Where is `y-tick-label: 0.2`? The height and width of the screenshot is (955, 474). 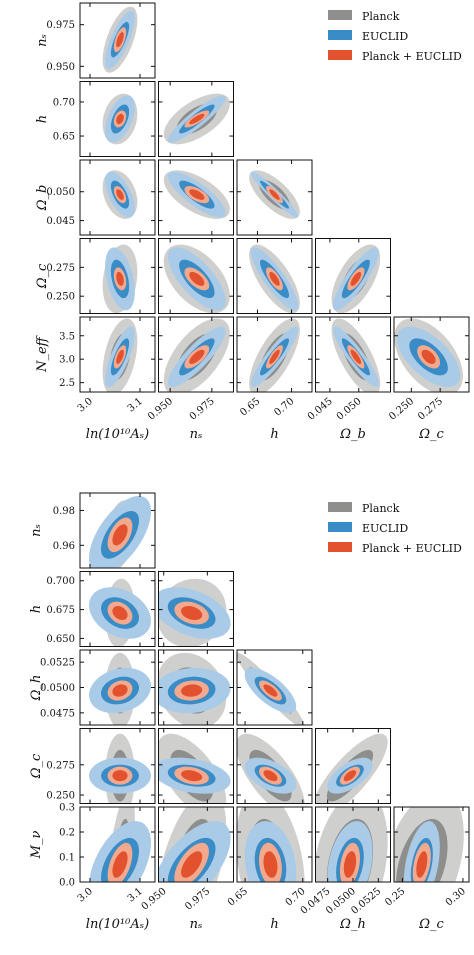
y-tick-label: 0.2 is located at coordinates (67, 833).